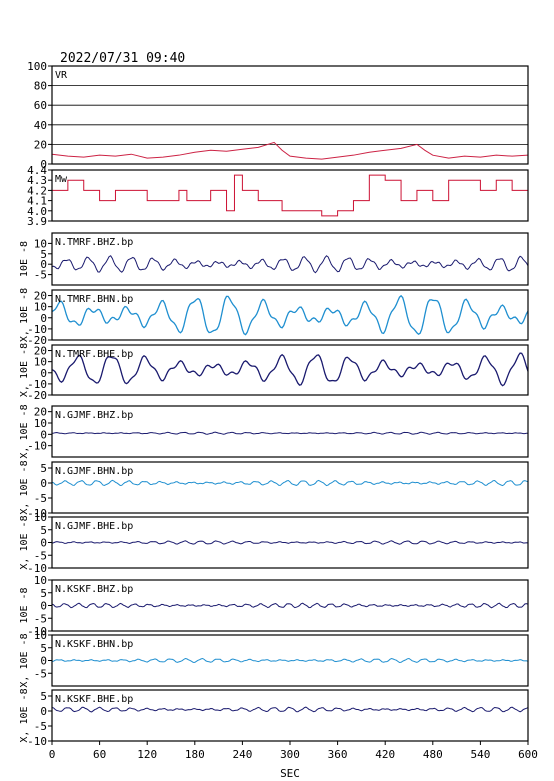  I want to click on x-tick-label: 420, so click(385, 754).